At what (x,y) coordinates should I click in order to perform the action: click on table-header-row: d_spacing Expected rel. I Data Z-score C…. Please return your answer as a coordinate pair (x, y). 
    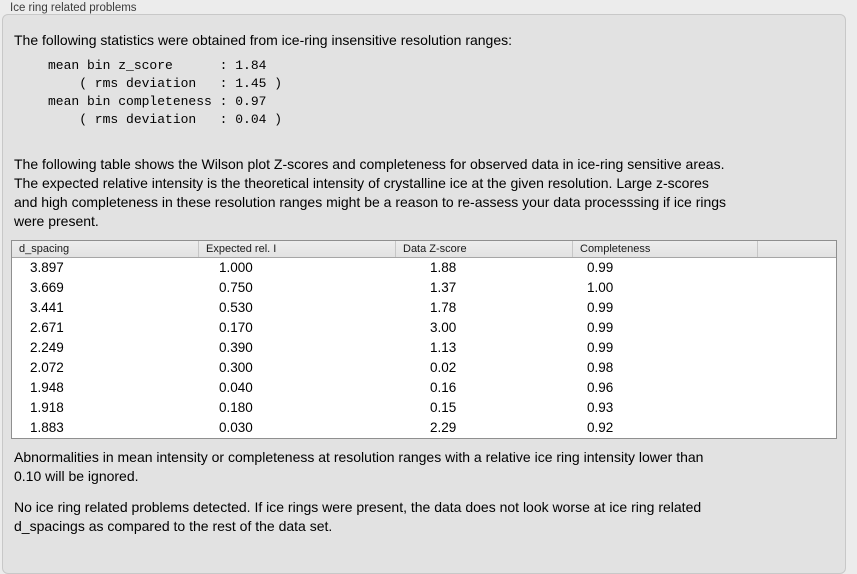
    Looking at the image, I should click on (424, 249).